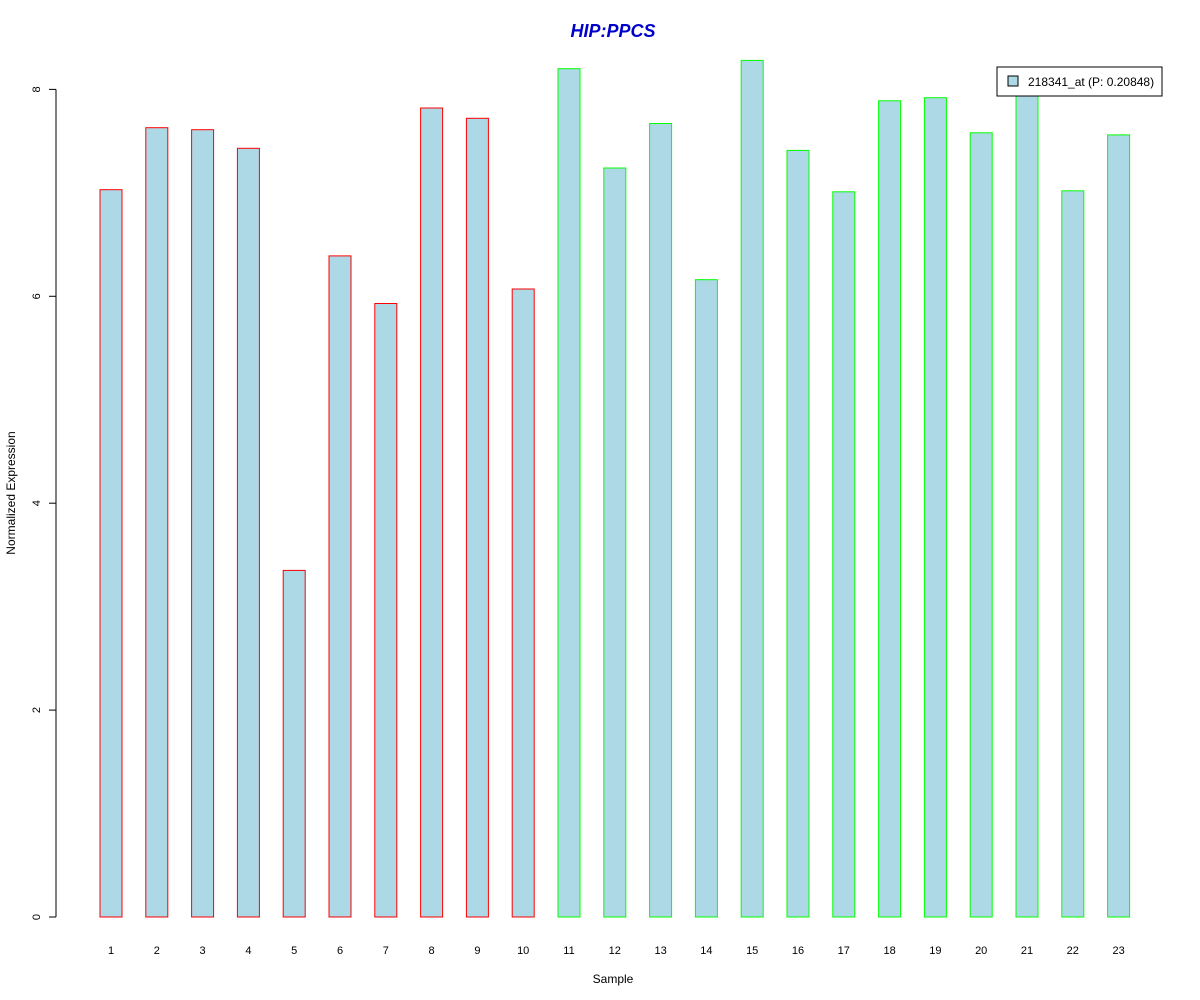  What do you see at coordinates (37, 710) in the screenshot?
I see `y-tick-label: 2` at bounding box center [37, 710].